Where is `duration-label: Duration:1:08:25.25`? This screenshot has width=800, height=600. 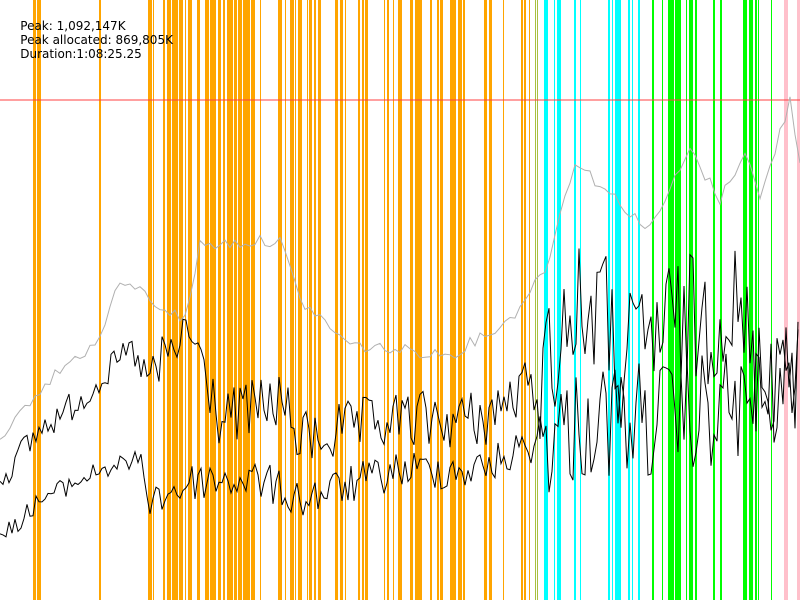
duration-label: Duration:1:08:25.25 is located at coordinates (81, 54).